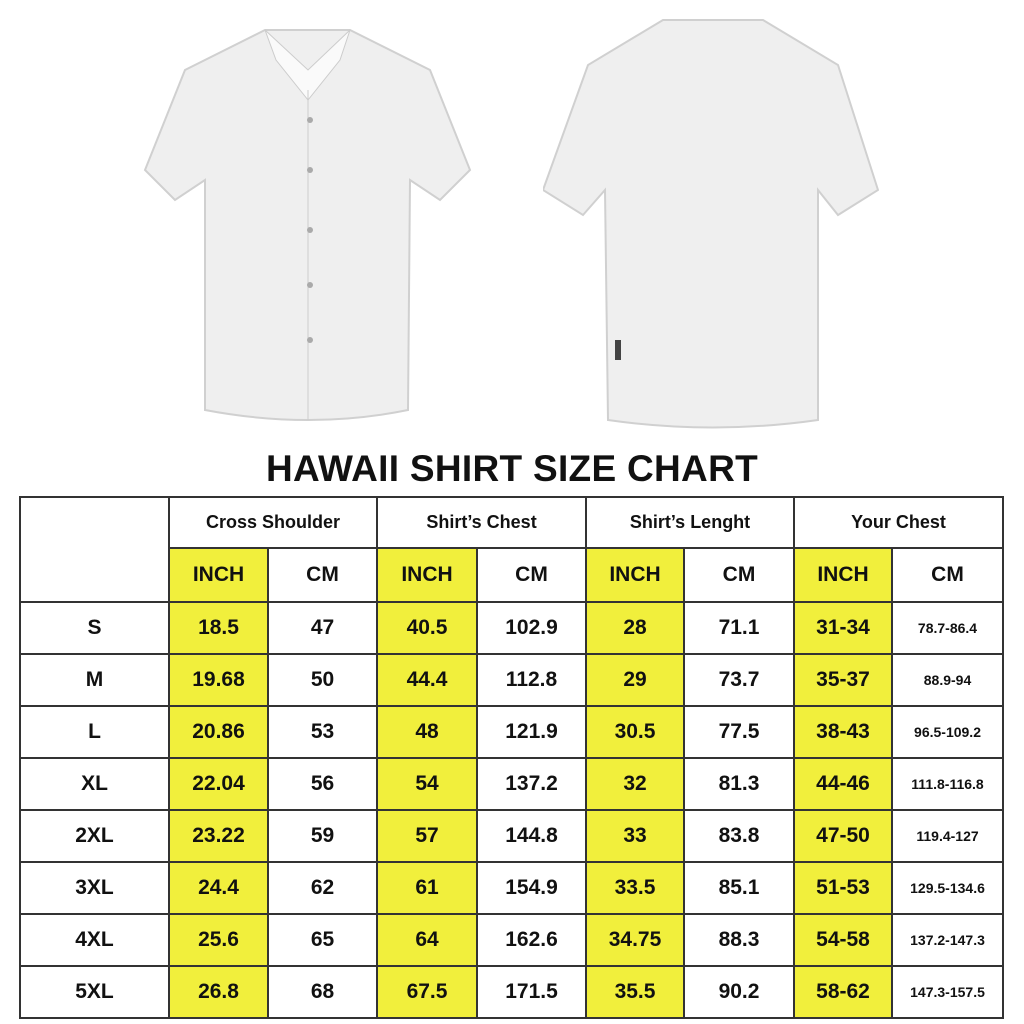 The image size is (1024, 1024). I want to click on group-header: Your Chest, so click(899, 522).